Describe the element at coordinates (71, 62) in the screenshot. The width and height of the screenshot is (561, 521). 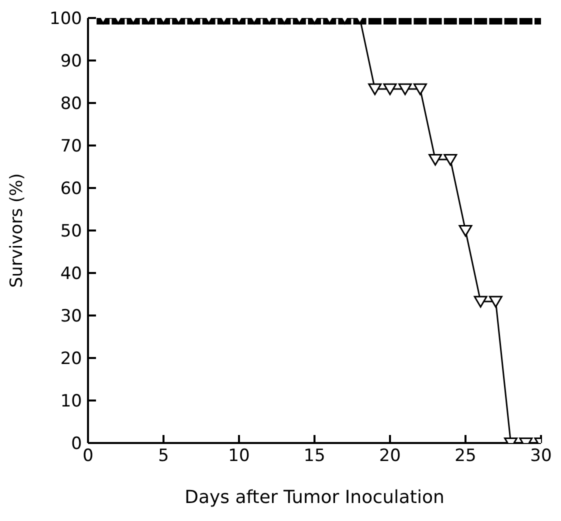
I see `y-tick-label: 90` at that location.